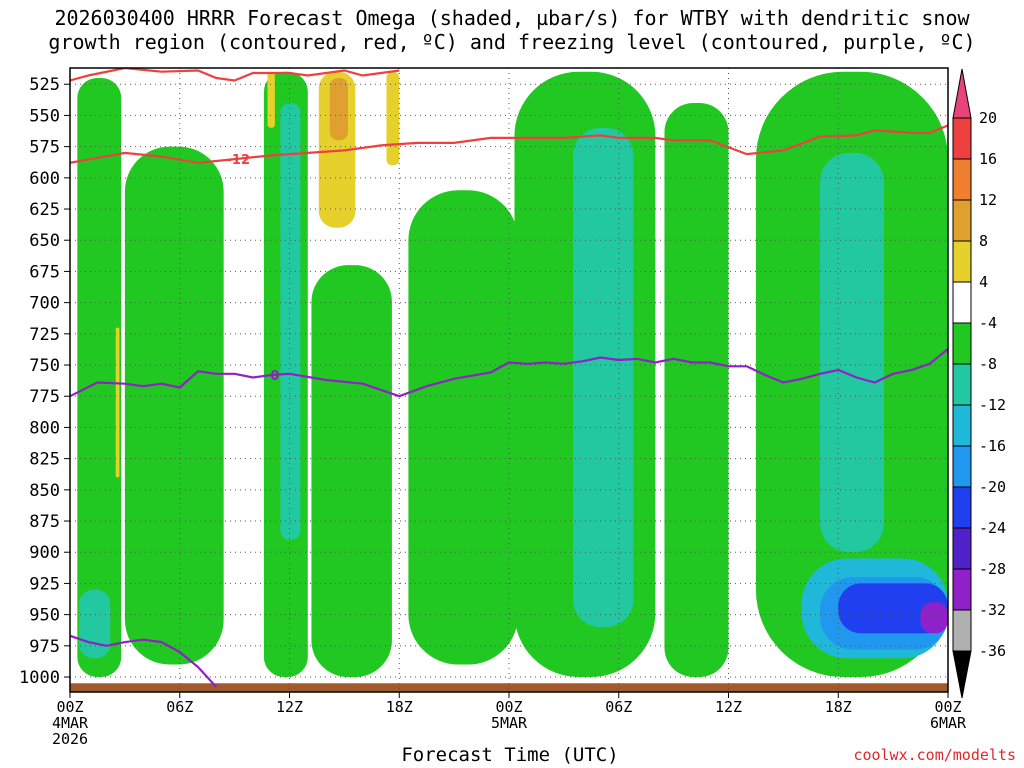  I want to click on ytick-label-900: 900, so click(44, 553).